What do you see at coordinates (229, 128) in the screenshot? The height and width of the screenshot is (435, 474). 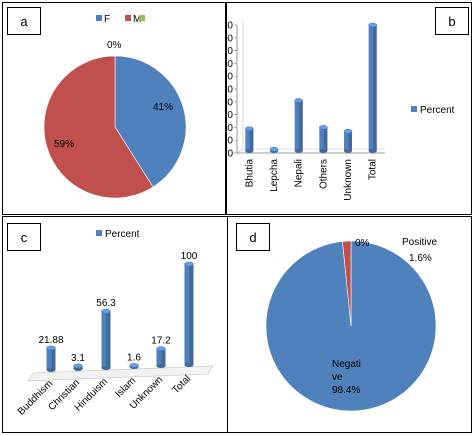 I see `y-tick-label: 20` at bounding box center [229, 128].